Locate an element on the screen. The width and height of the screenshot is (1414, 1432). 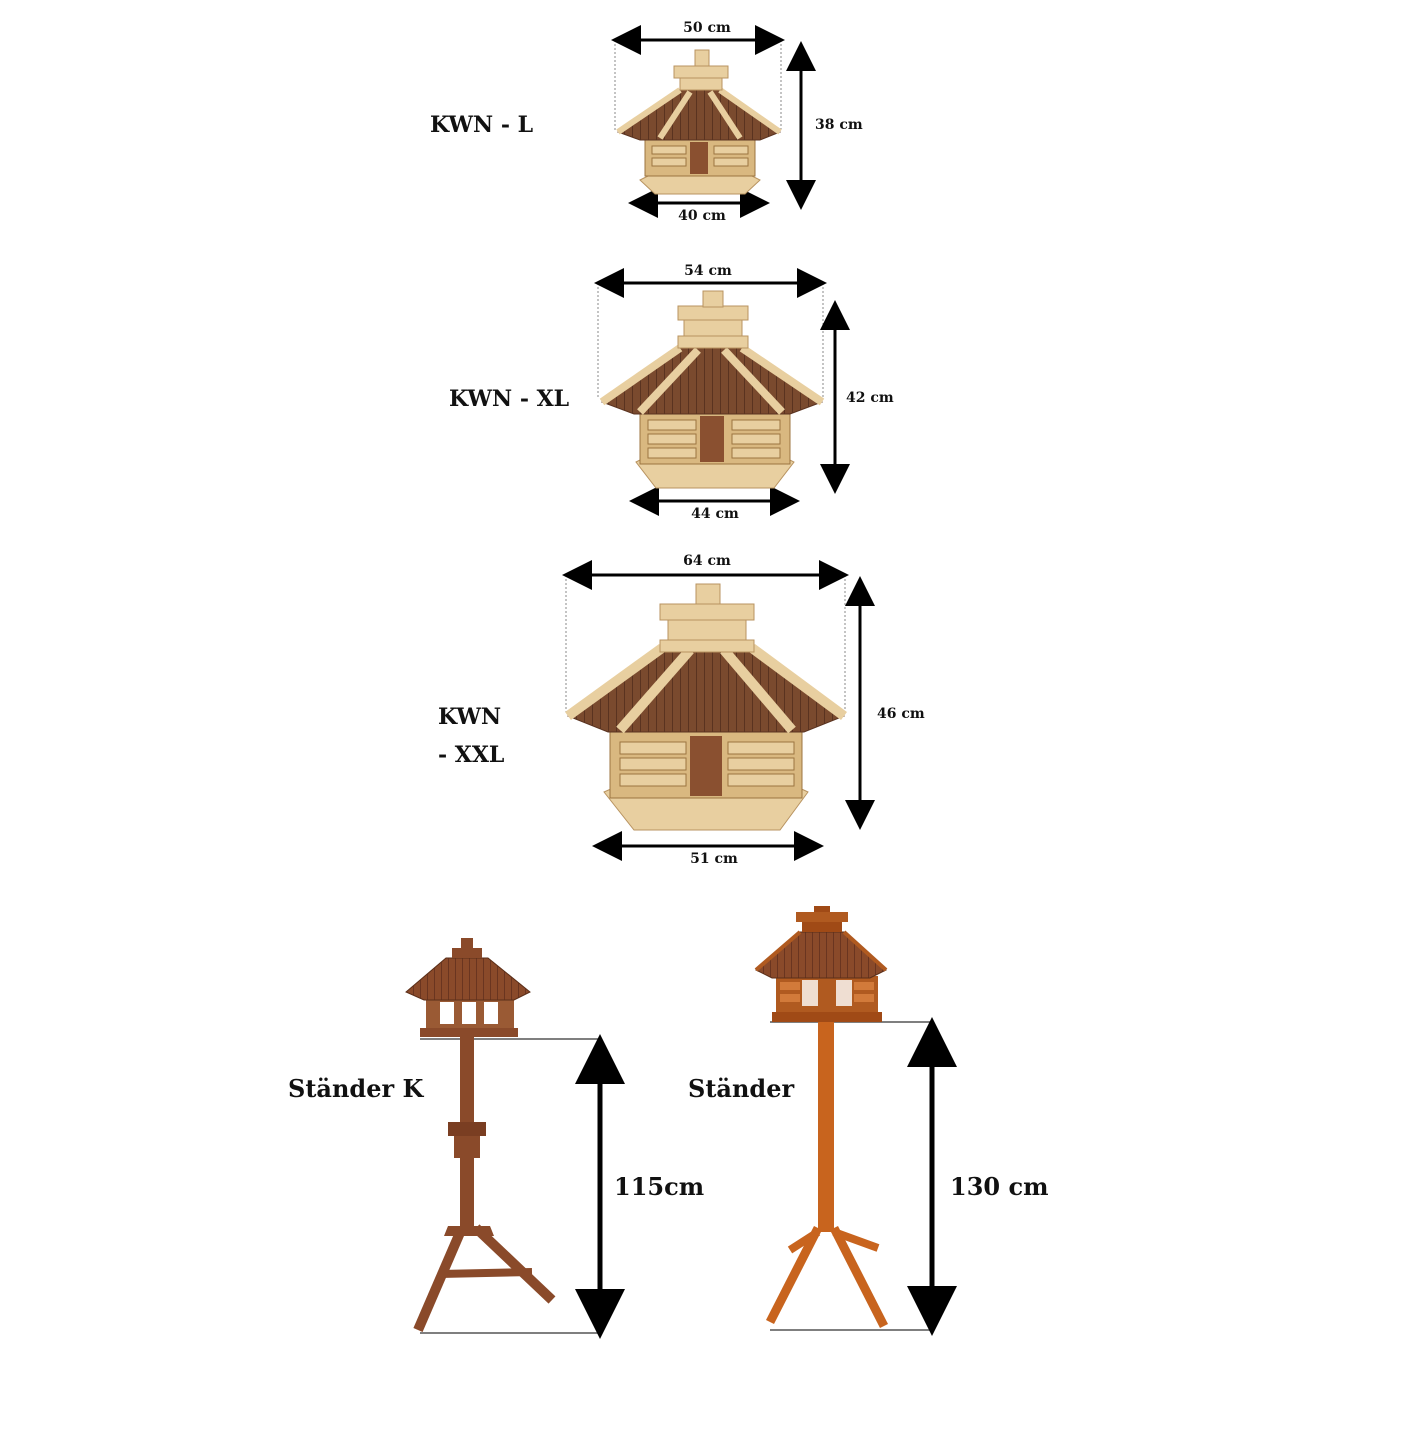
stand-name: Ständer is located at coordinates (741, 1088).